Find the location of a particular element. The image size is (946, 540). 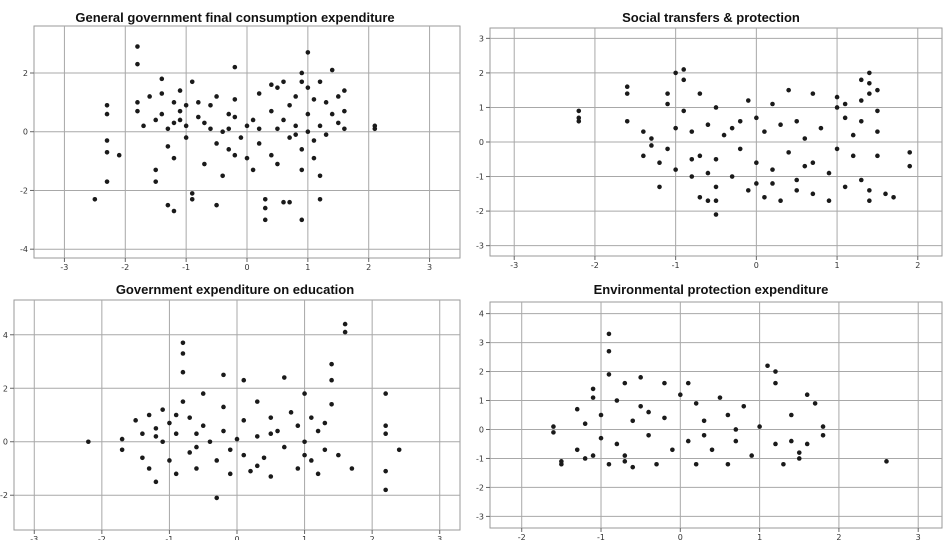

x-tick-label: -3 is located at coordinates (64, 267).